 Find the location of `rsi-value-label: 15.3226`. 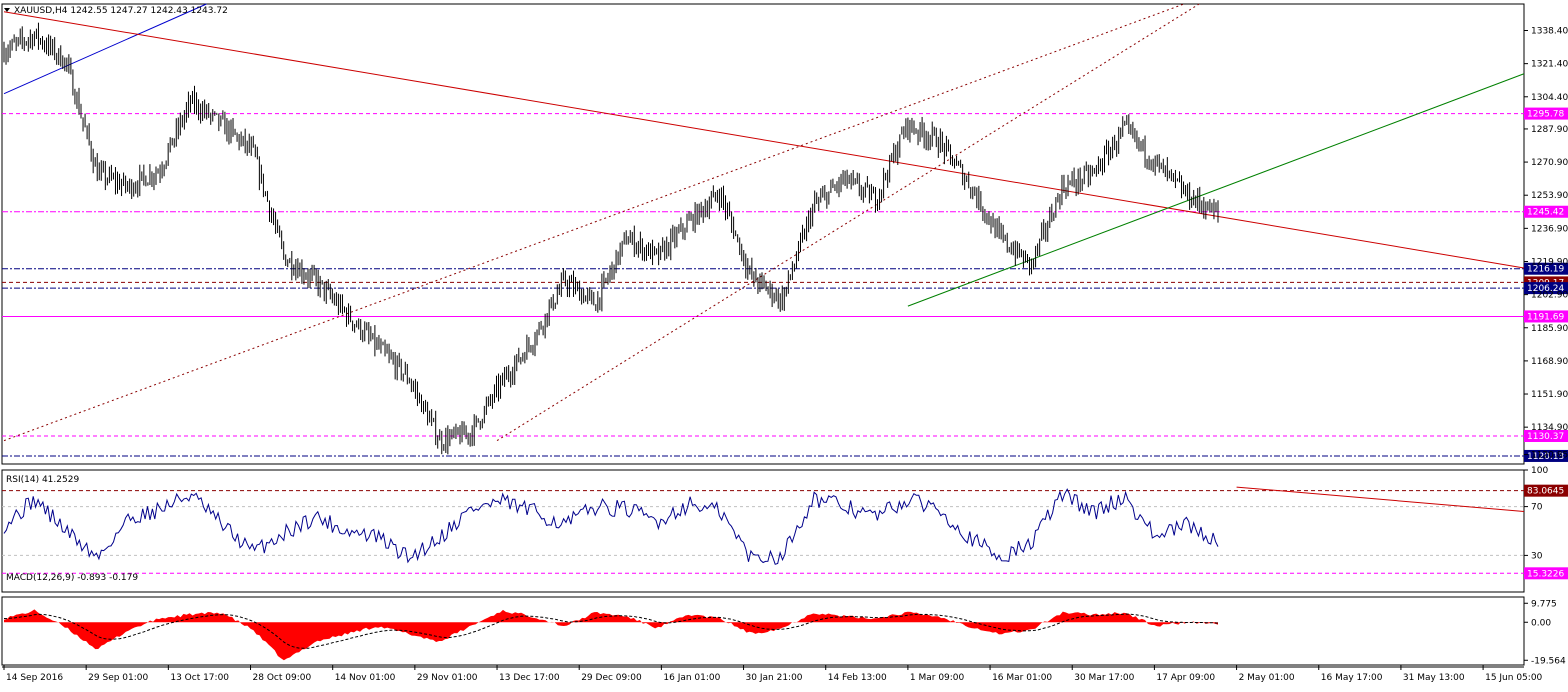

rsi-value-label: 15.3226 is located at coordinates (1545, 574).